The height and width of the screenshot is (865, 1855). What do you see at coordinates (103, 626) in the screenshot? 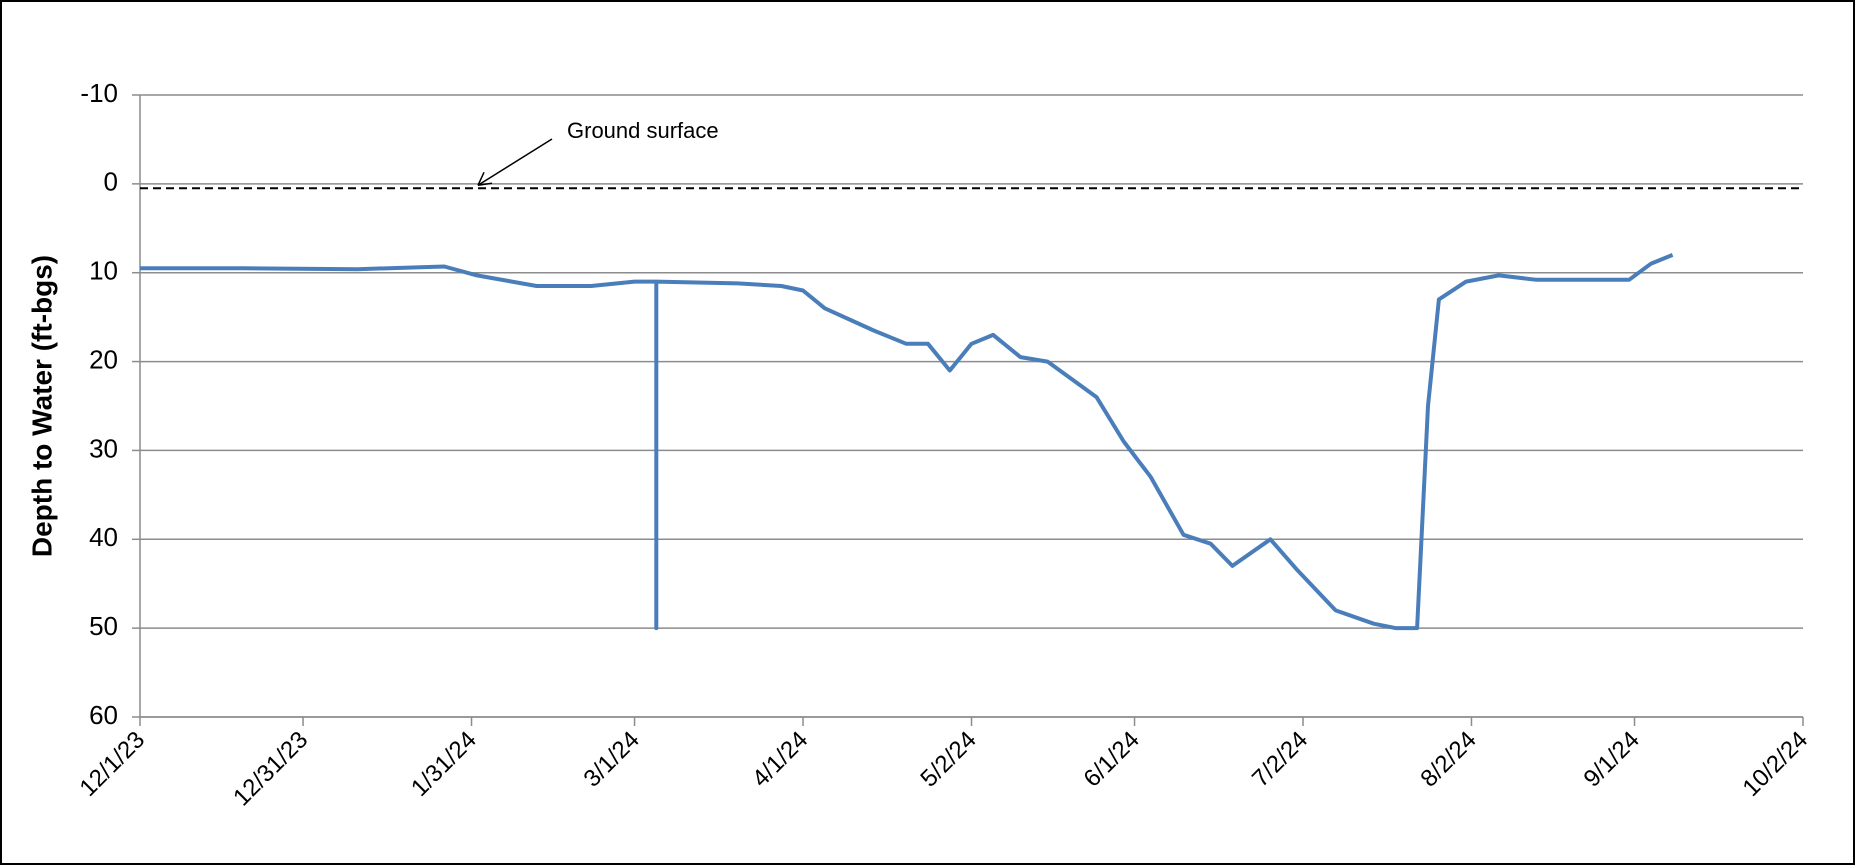
I see `y-tick-label: 50` at bounding box center [103, 626].